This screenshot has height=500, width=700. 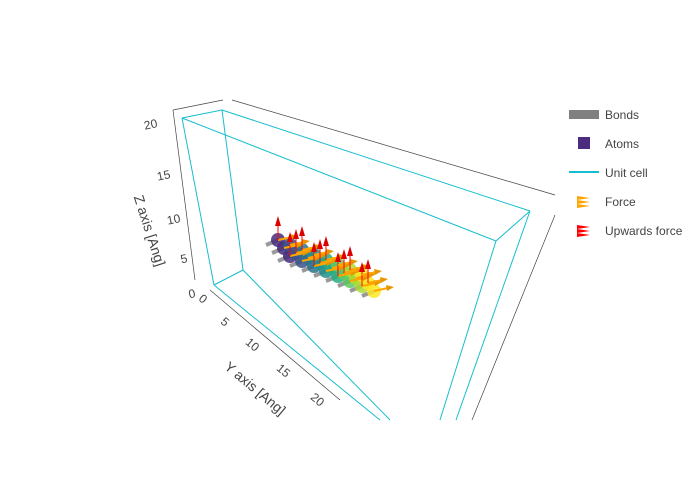 What do you see at coordinates (151, 124) in the screenshot?
I see `z-tick: 20` at bounding box center [151, 124].